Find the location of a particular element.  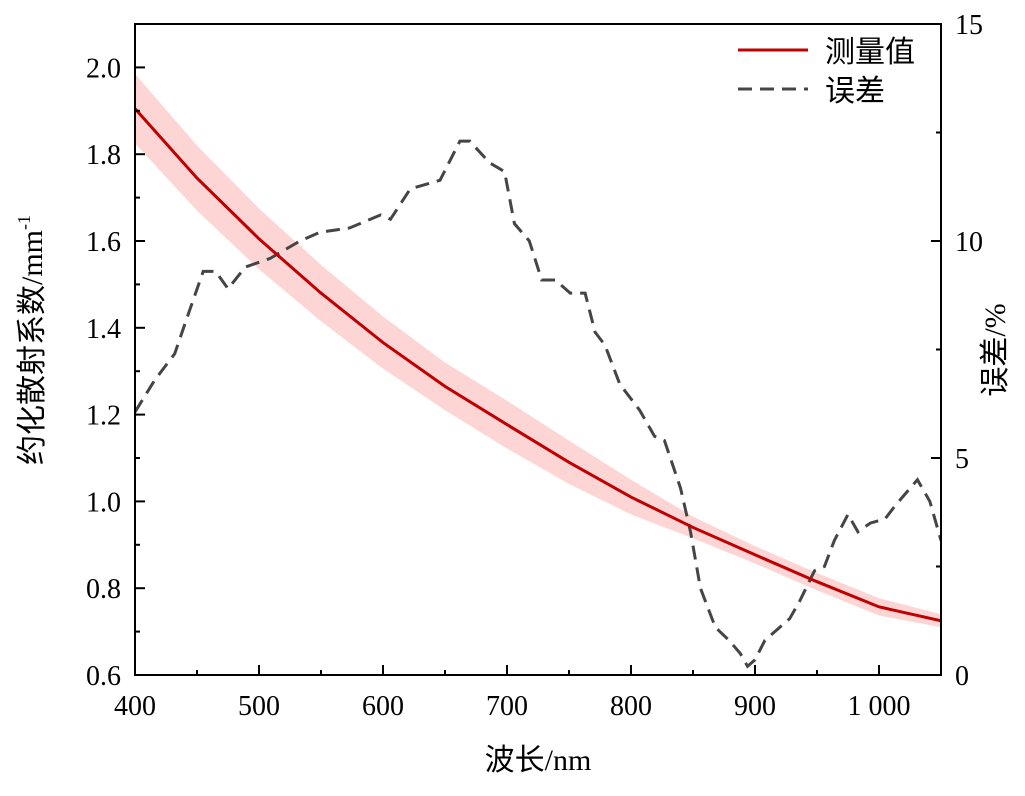

y-tick-label: 1.8 is located at coordinates (103, 155).